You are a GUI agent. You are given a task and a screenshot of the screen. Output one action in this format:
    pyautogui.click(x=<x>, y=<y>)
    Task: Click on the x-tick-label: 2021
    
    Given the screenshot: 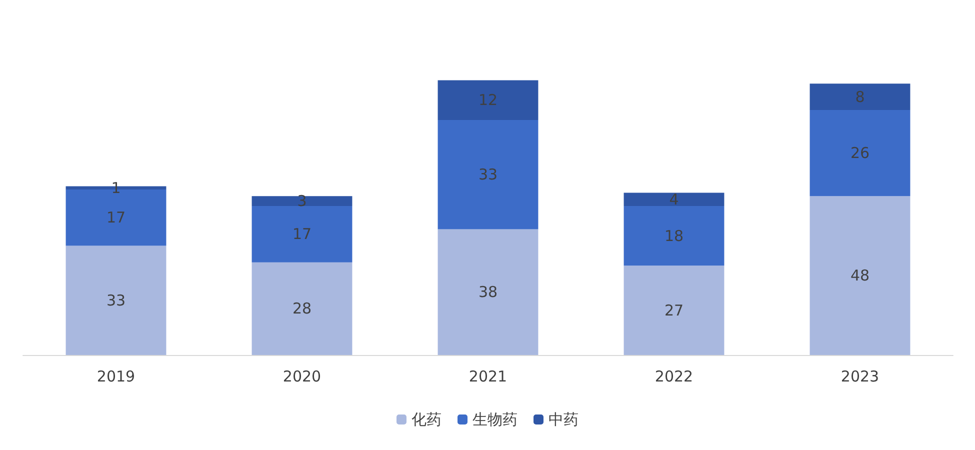 What is the action you would take?
    pyautogui.click(x=488, y=377)
    